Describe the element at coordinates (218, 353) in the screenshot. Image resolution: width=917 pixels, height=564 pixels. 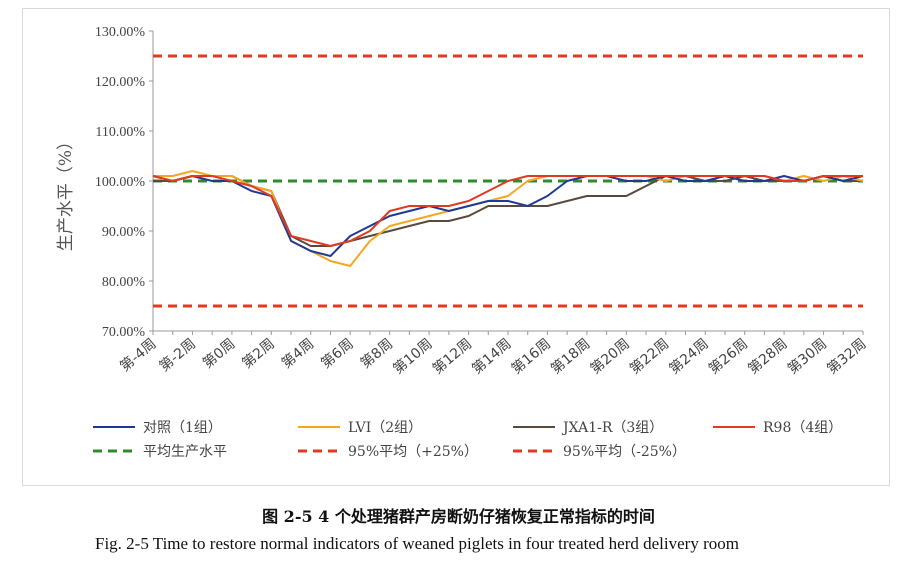
I see `x-tick-label: 第0周` at that location.